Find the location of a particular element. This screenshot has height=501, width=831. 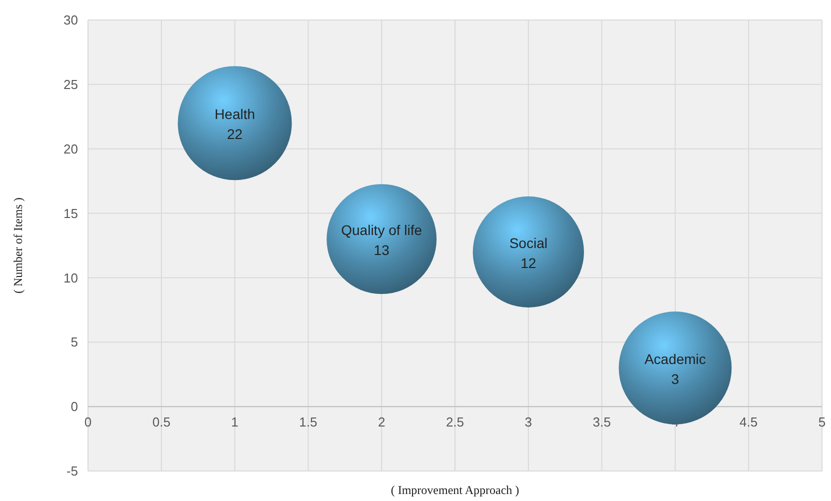

x-tick-label: 4.5 is located at coordinates (749, 422).